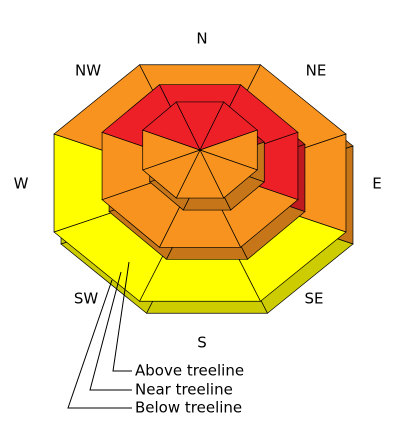 The image size is (400, 440). Describe the element at coordinates (314, 299) in the screenshot. I see `direction-label: SE` at that location.